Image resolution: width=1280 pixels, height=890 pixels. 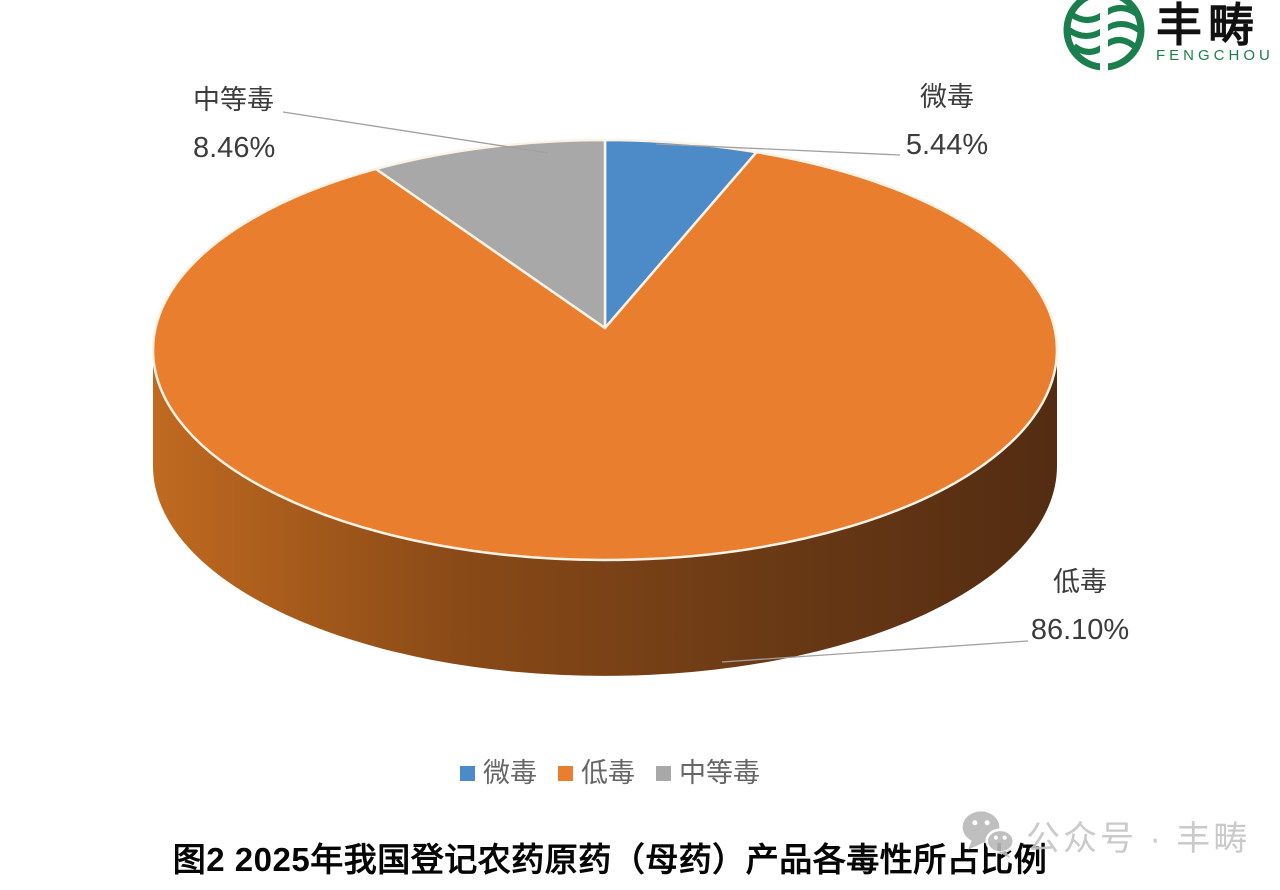 I want to click on legend-item-moderate: 中等毒, so click(x=708, y=773).